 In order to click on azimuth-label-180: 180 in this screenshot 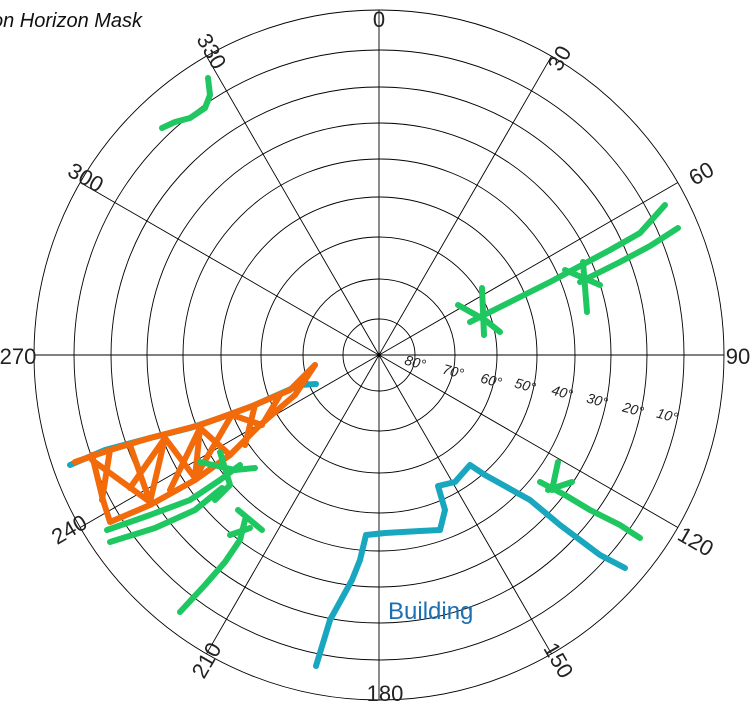, I will do `click(385, 693)`.